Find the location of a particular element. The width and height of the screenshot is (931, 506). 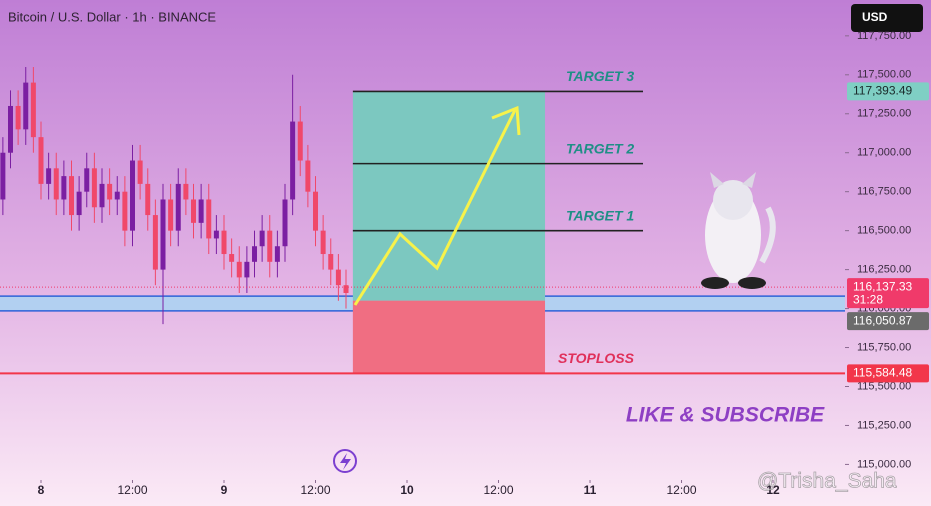

y-tick-label: 115,000.00 is located at coordinates (884, 464).